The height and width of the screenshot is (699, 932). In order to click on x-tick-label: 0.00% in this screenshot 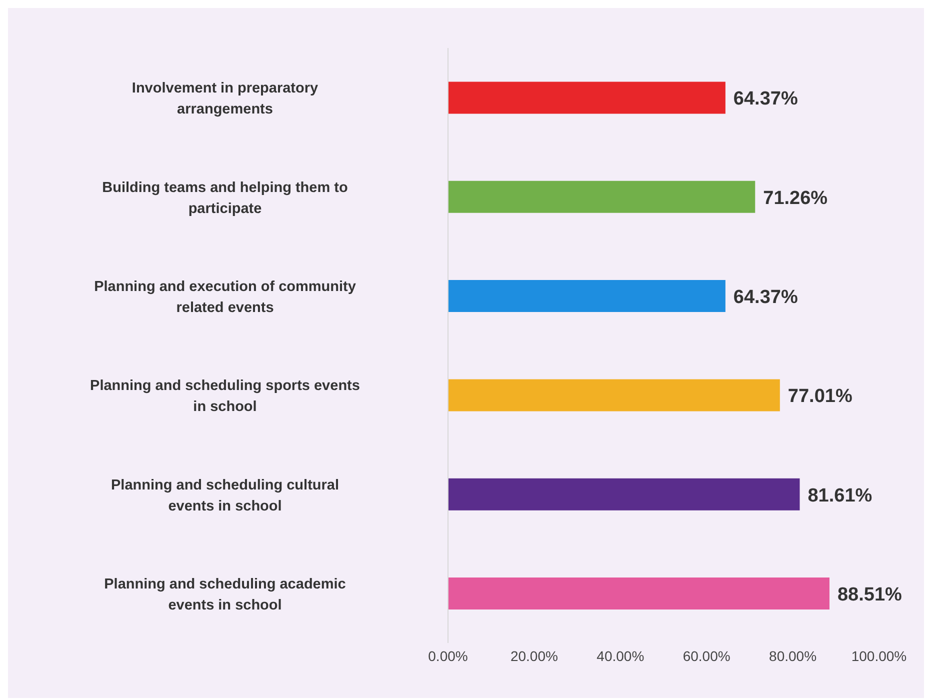, I will do `click(448, 656)`.